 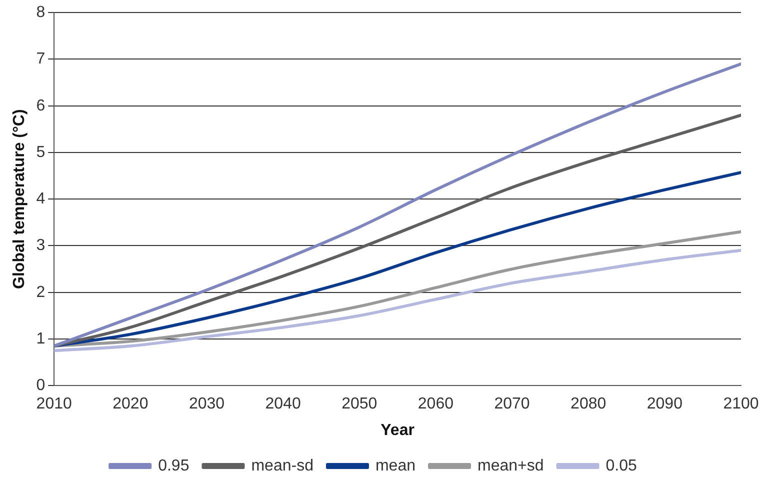 I want to click on x-tick-label: 2010, so click(x=54, y=404).